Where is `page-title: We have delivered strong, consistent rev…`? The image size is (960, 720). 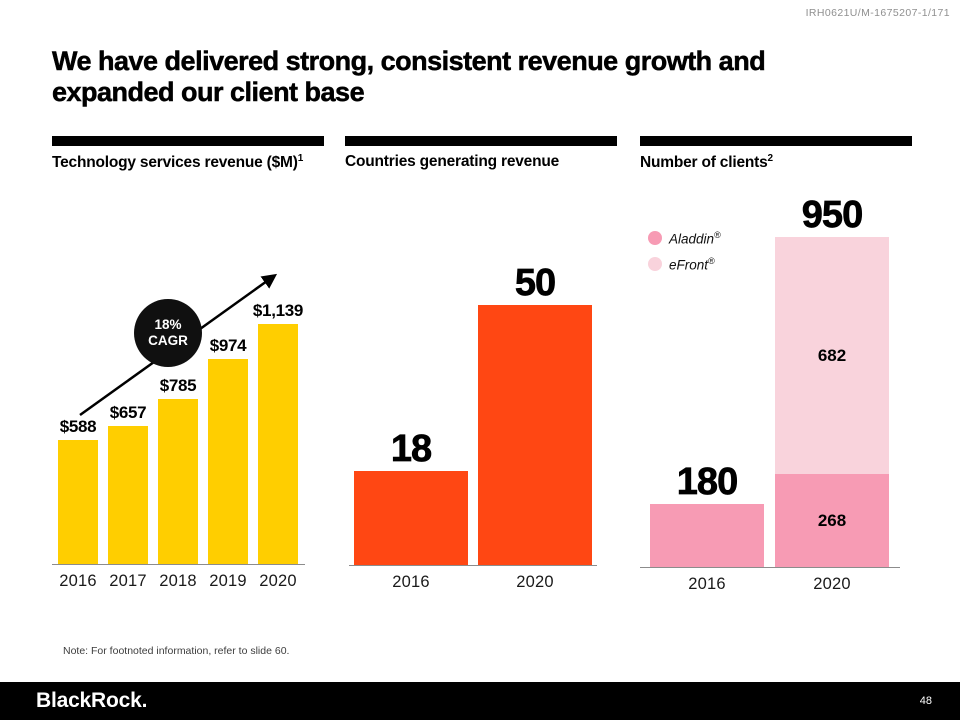
page-title: We have delivered strong, consistent rev… is located at coordinates (492, 77).